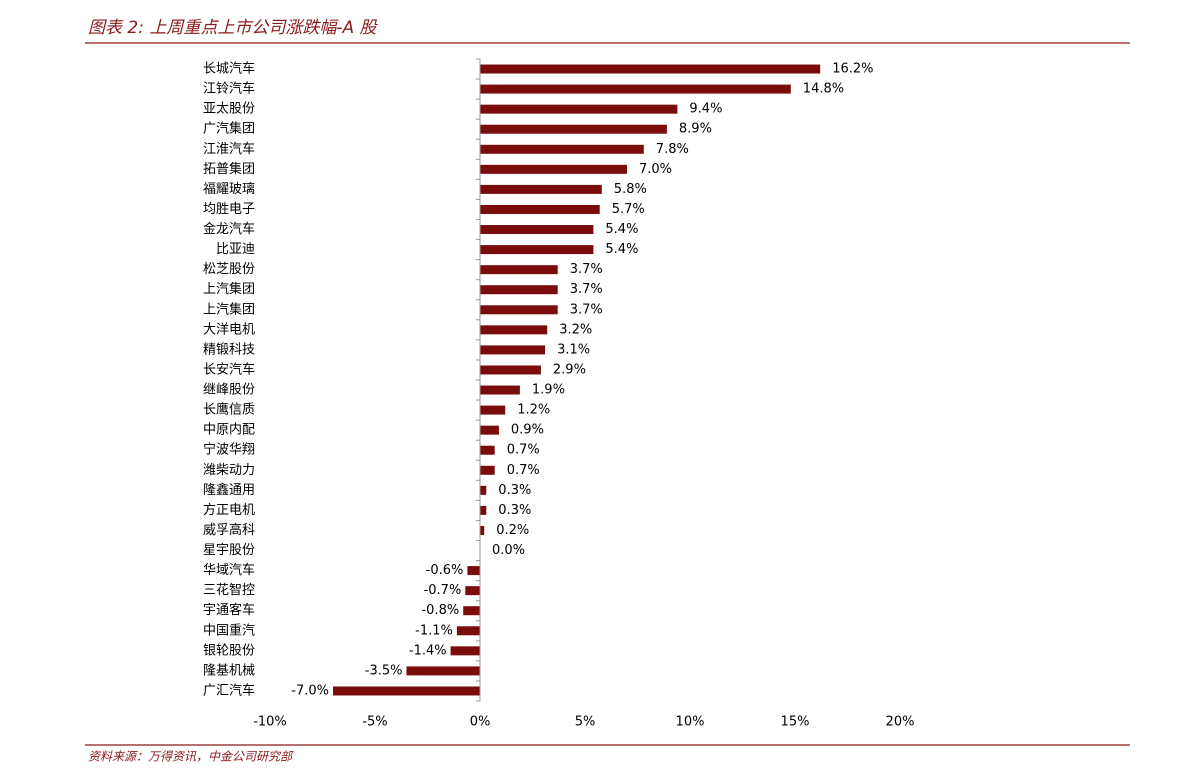 The height and width of the screenshot is (784, 1191). What do you see at coordinates (229, 89) in the screenshot?
I see `category-label: 江铃汽车` at bounding box center [229, 89].